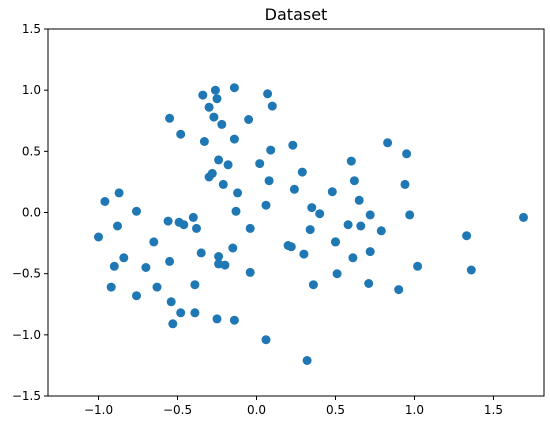 This screenshot has width=550, height=427. What do you see at coordinates (26, 335) in the screenshot?
I see `y-tick-label: −1.0` at bounding box center [26, 335].